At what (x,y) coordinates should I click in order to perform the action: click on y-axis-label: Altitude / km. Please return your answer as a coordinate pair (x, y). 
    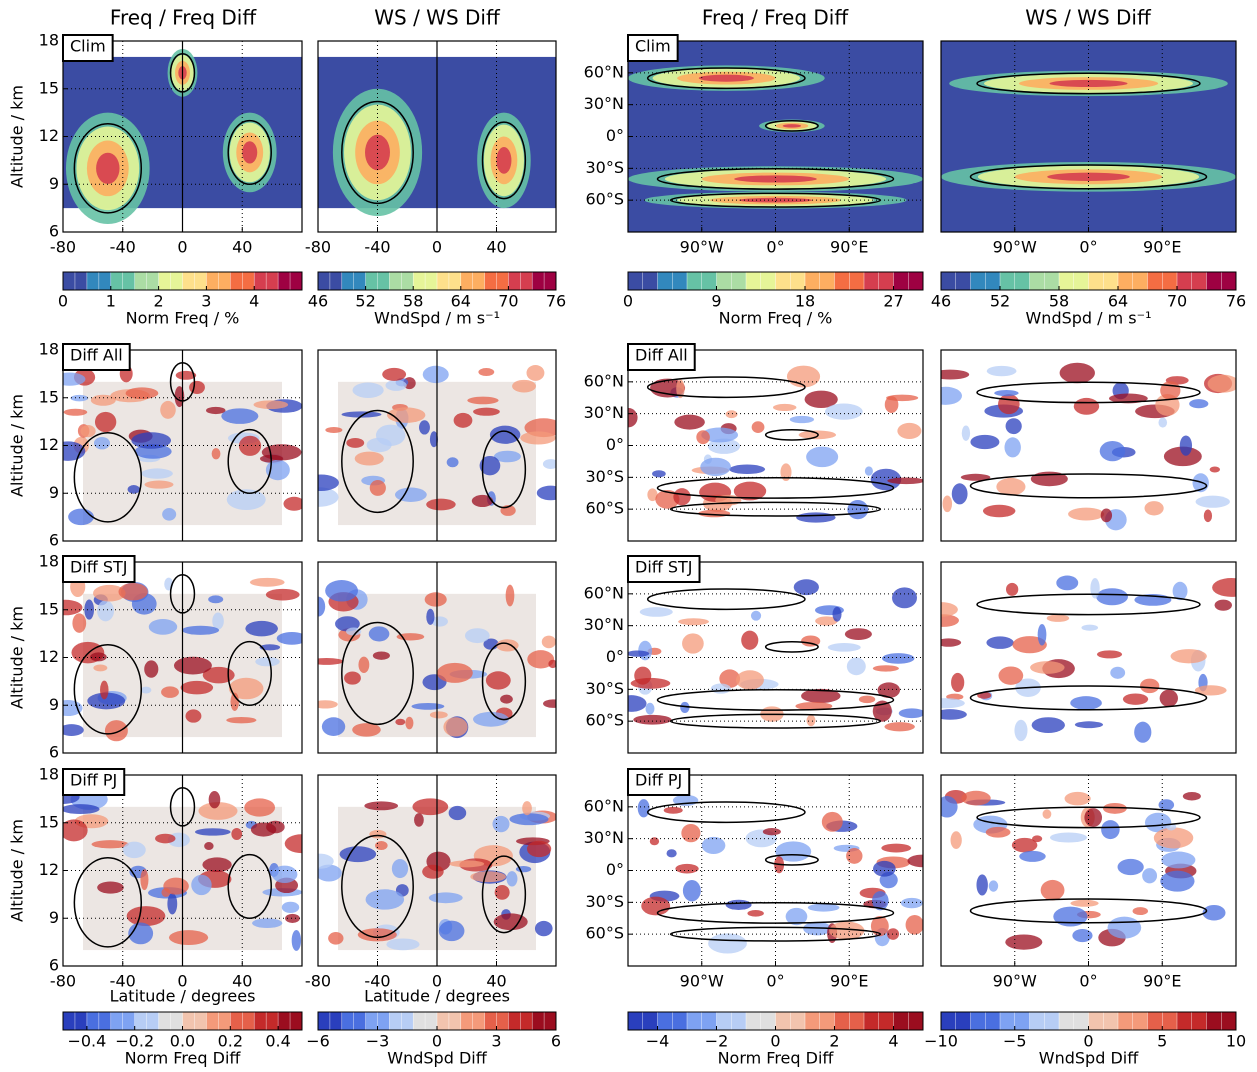
    Looking at the image, I should click on (17, 136).